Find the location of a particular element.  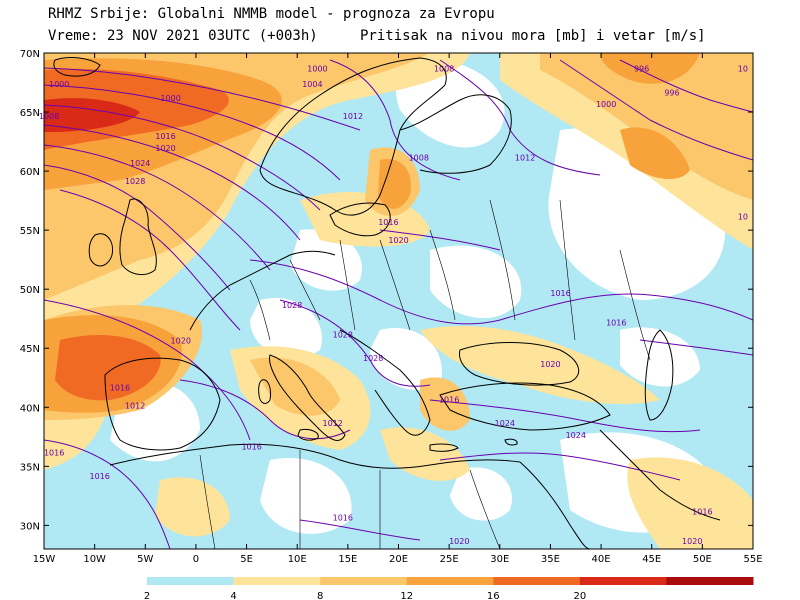

longitude-label: 5W is located at coordinates (145, 559).